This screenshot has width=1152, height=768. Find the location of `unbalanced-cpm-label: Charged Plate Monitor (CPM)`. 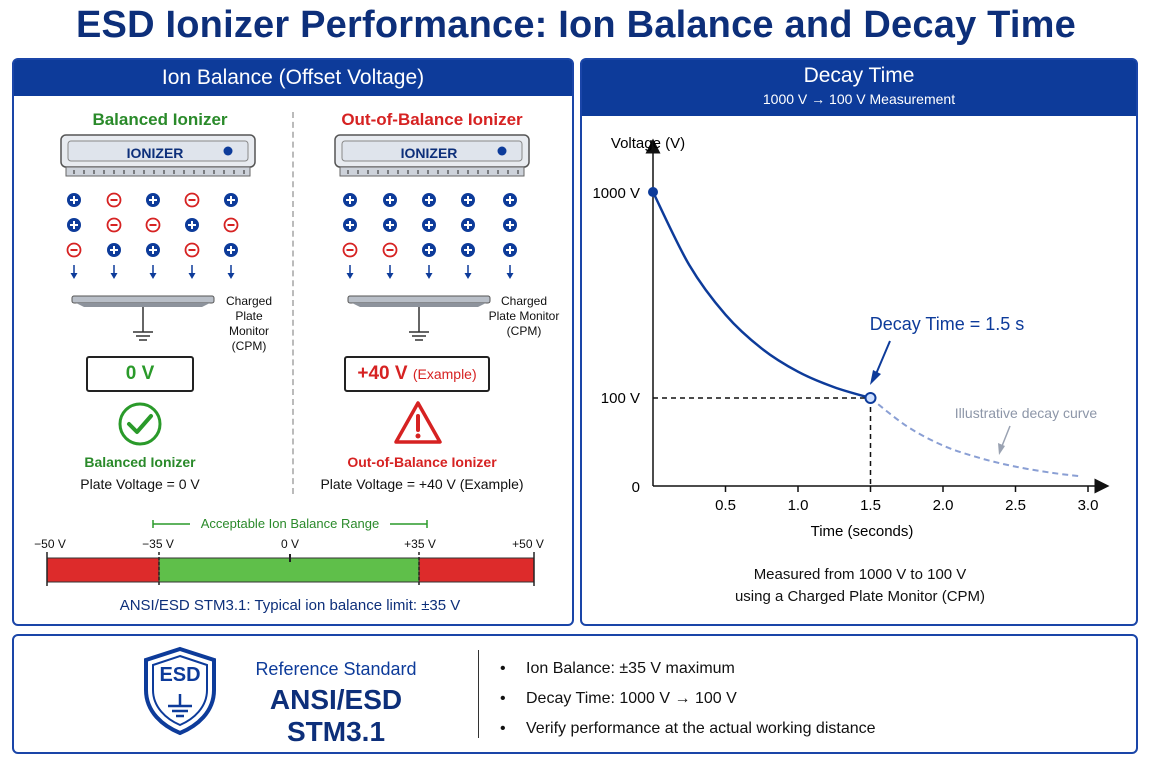

unbalanced-cpm-label: Charged Plate Monitor (CPM) is located at coordinates (524, 316).